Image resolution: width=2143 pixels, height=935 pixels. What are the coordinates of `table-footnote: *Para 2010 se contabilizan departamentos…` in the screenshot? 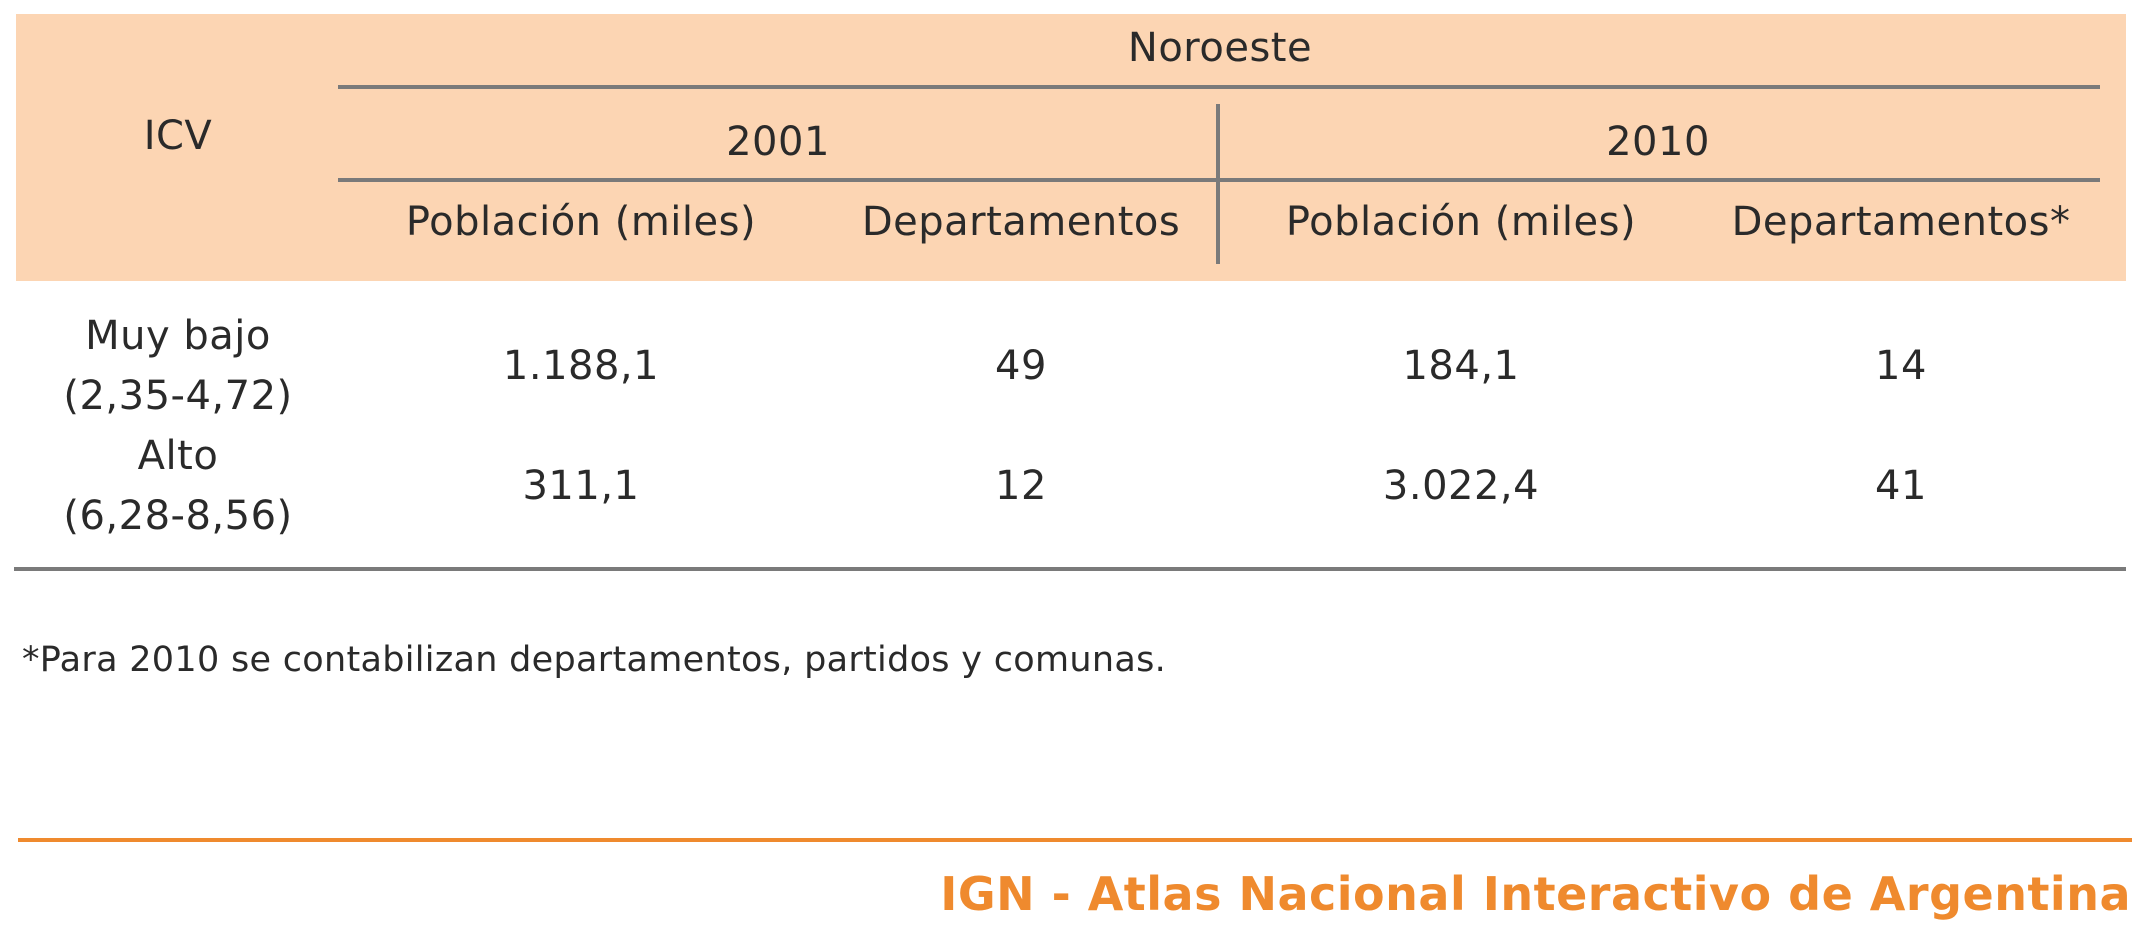 It's located at (594, 660).